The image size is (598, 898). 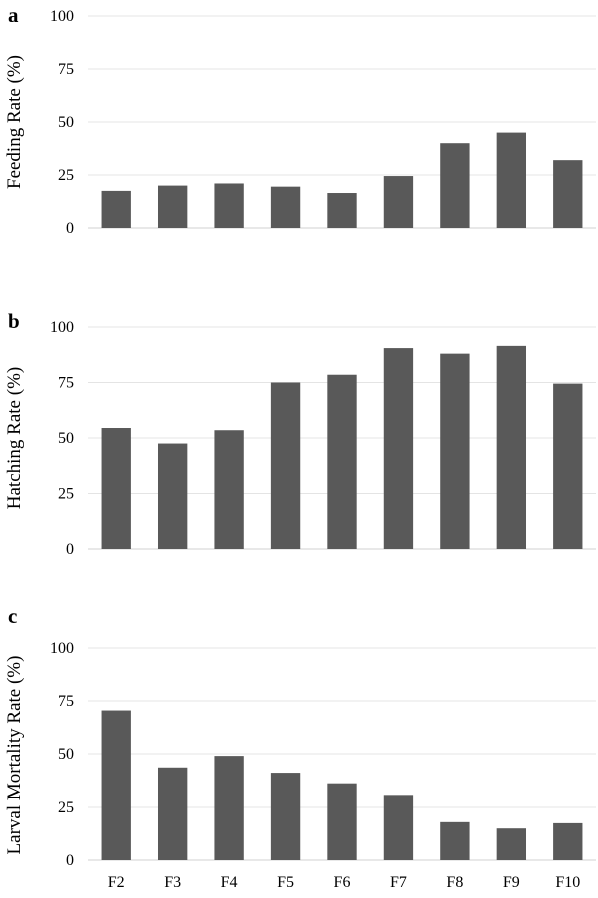 What do you see at coordinates (511, 844) in the screenshot?
I see `bar-c-F9` at bounding box center [511, 844].